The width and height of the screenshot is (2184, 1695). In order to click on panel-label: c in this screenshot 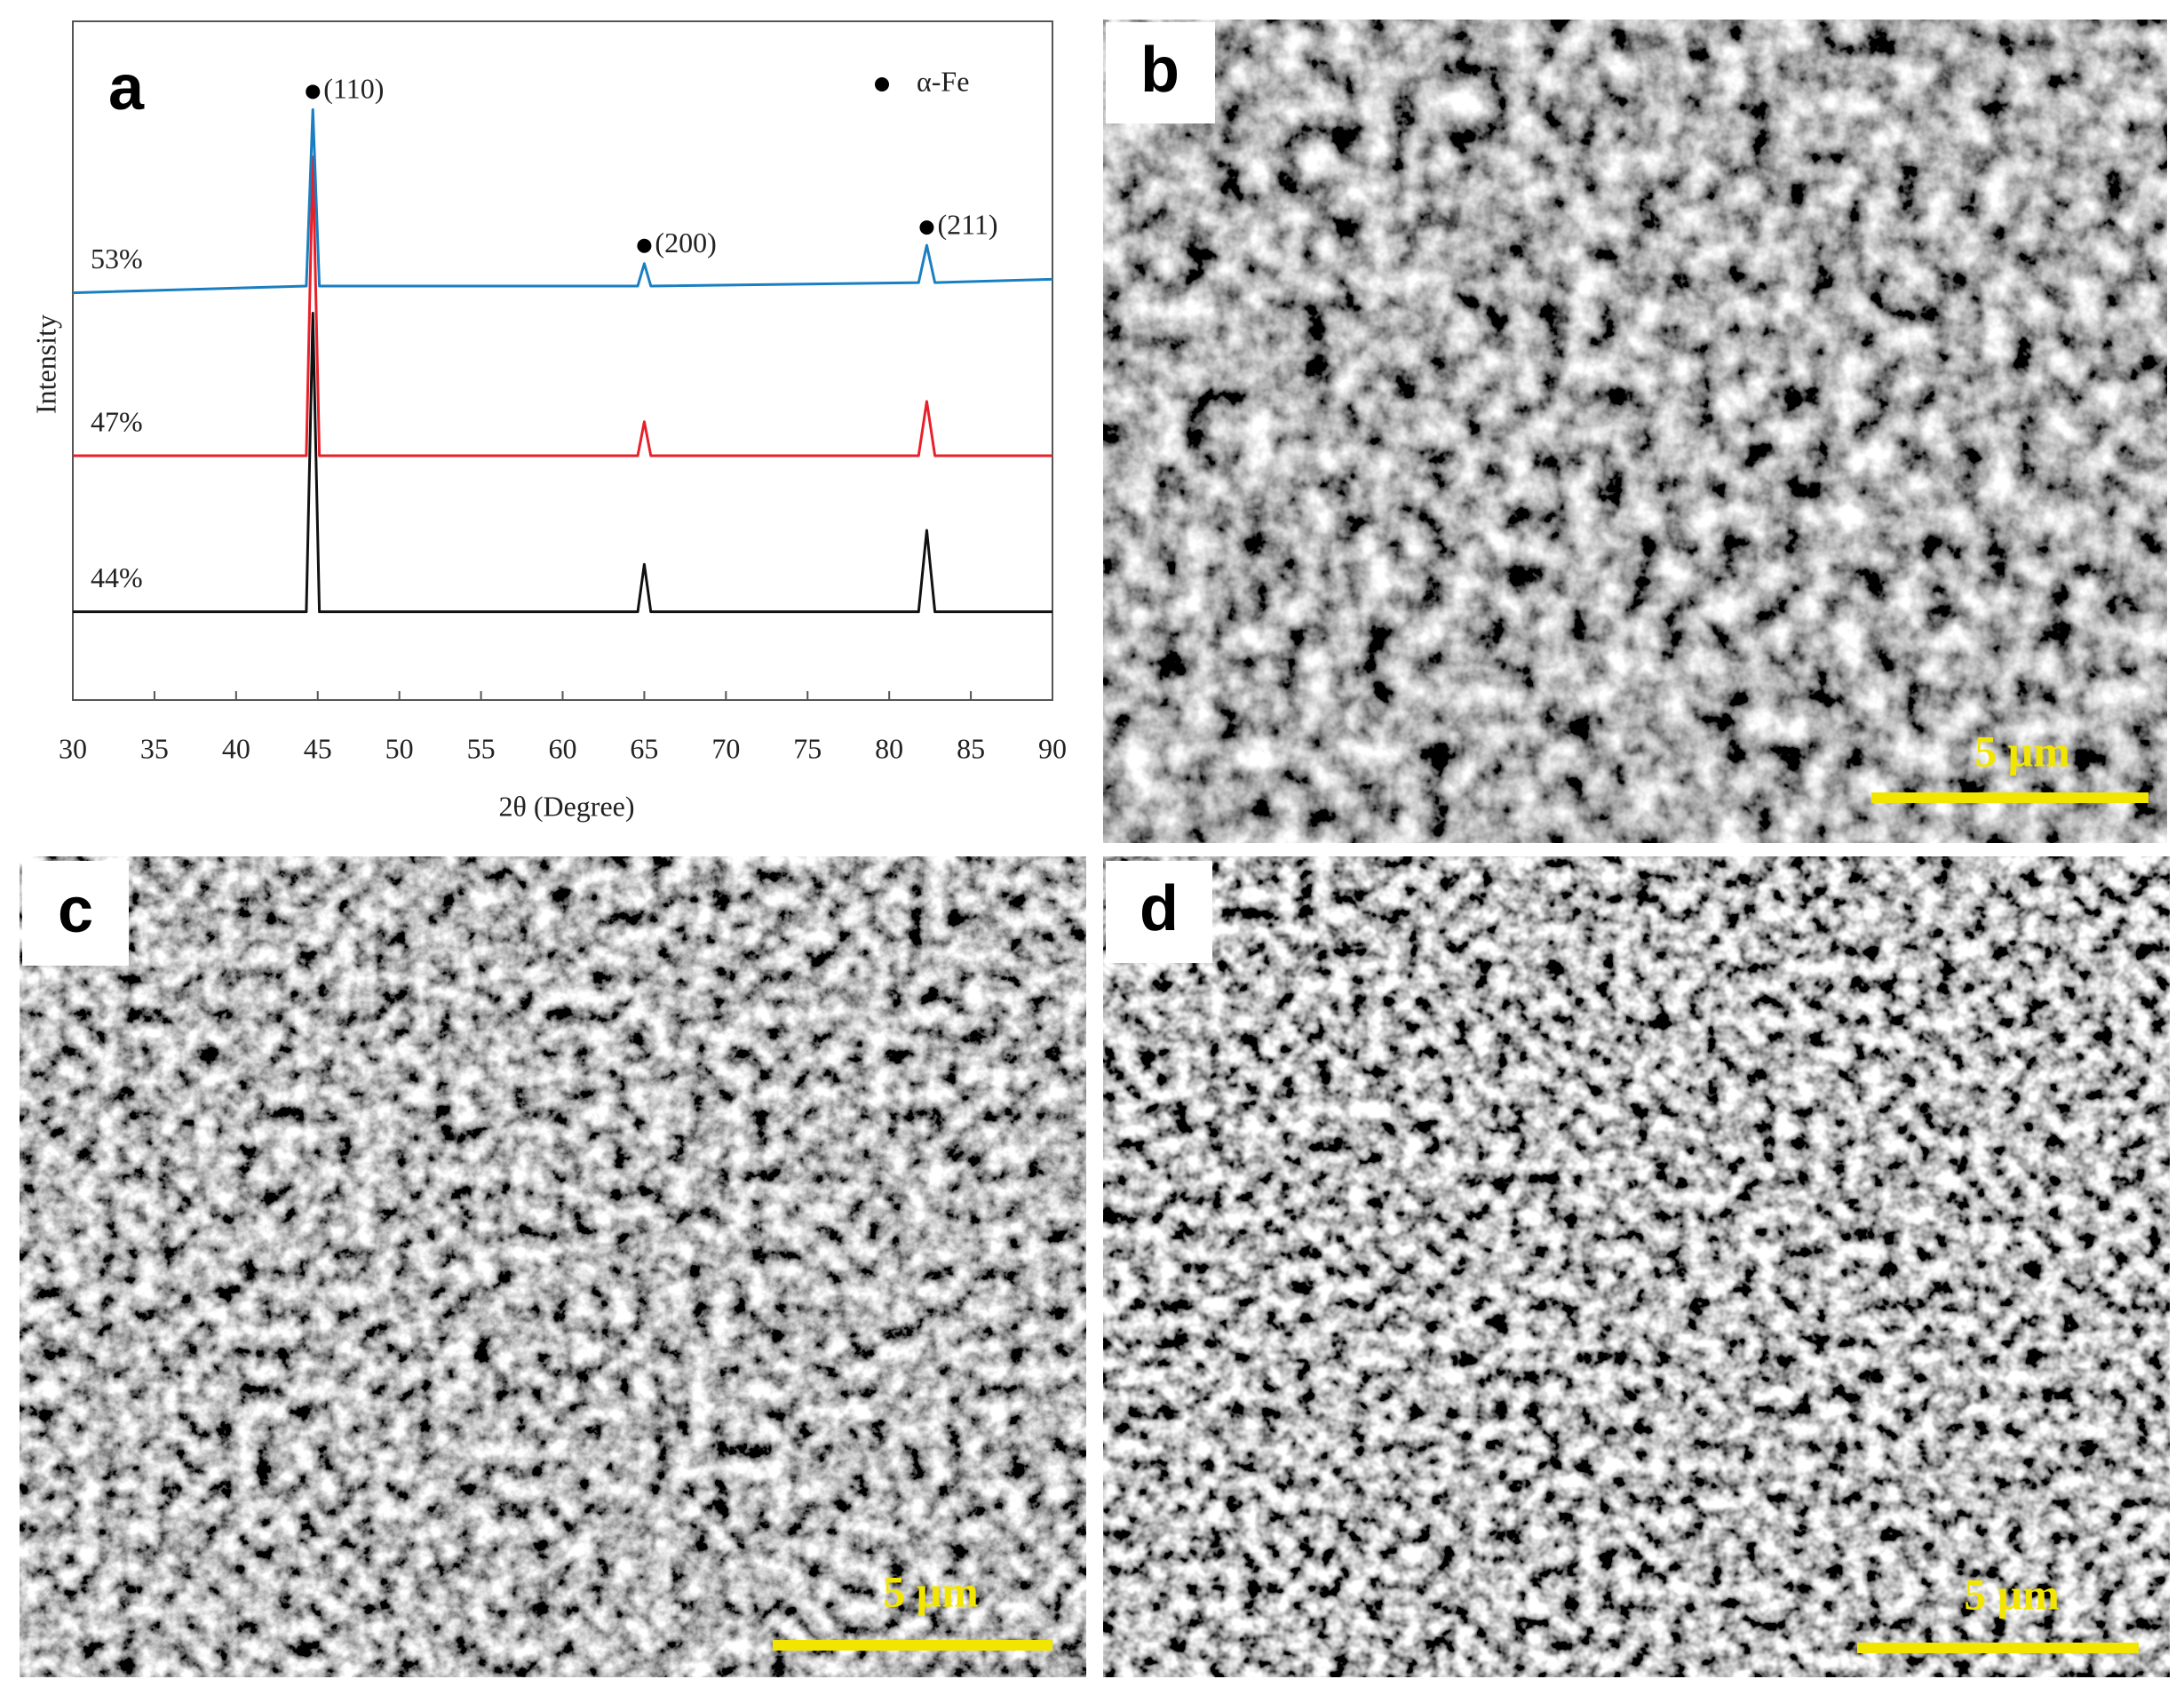, I will do `click(75, 910)`.